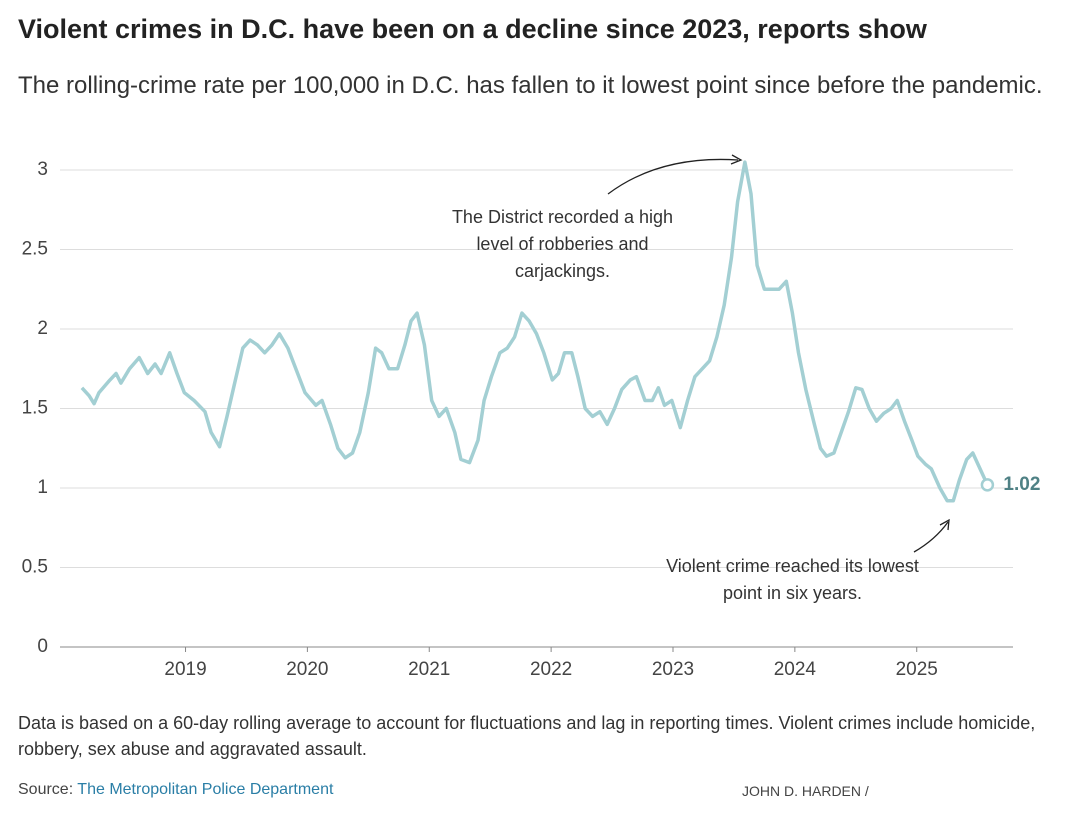 This screenshot has width=1071, height=822. I want to click on credit: JOHN D. HARDEN /, so click(805, 791).